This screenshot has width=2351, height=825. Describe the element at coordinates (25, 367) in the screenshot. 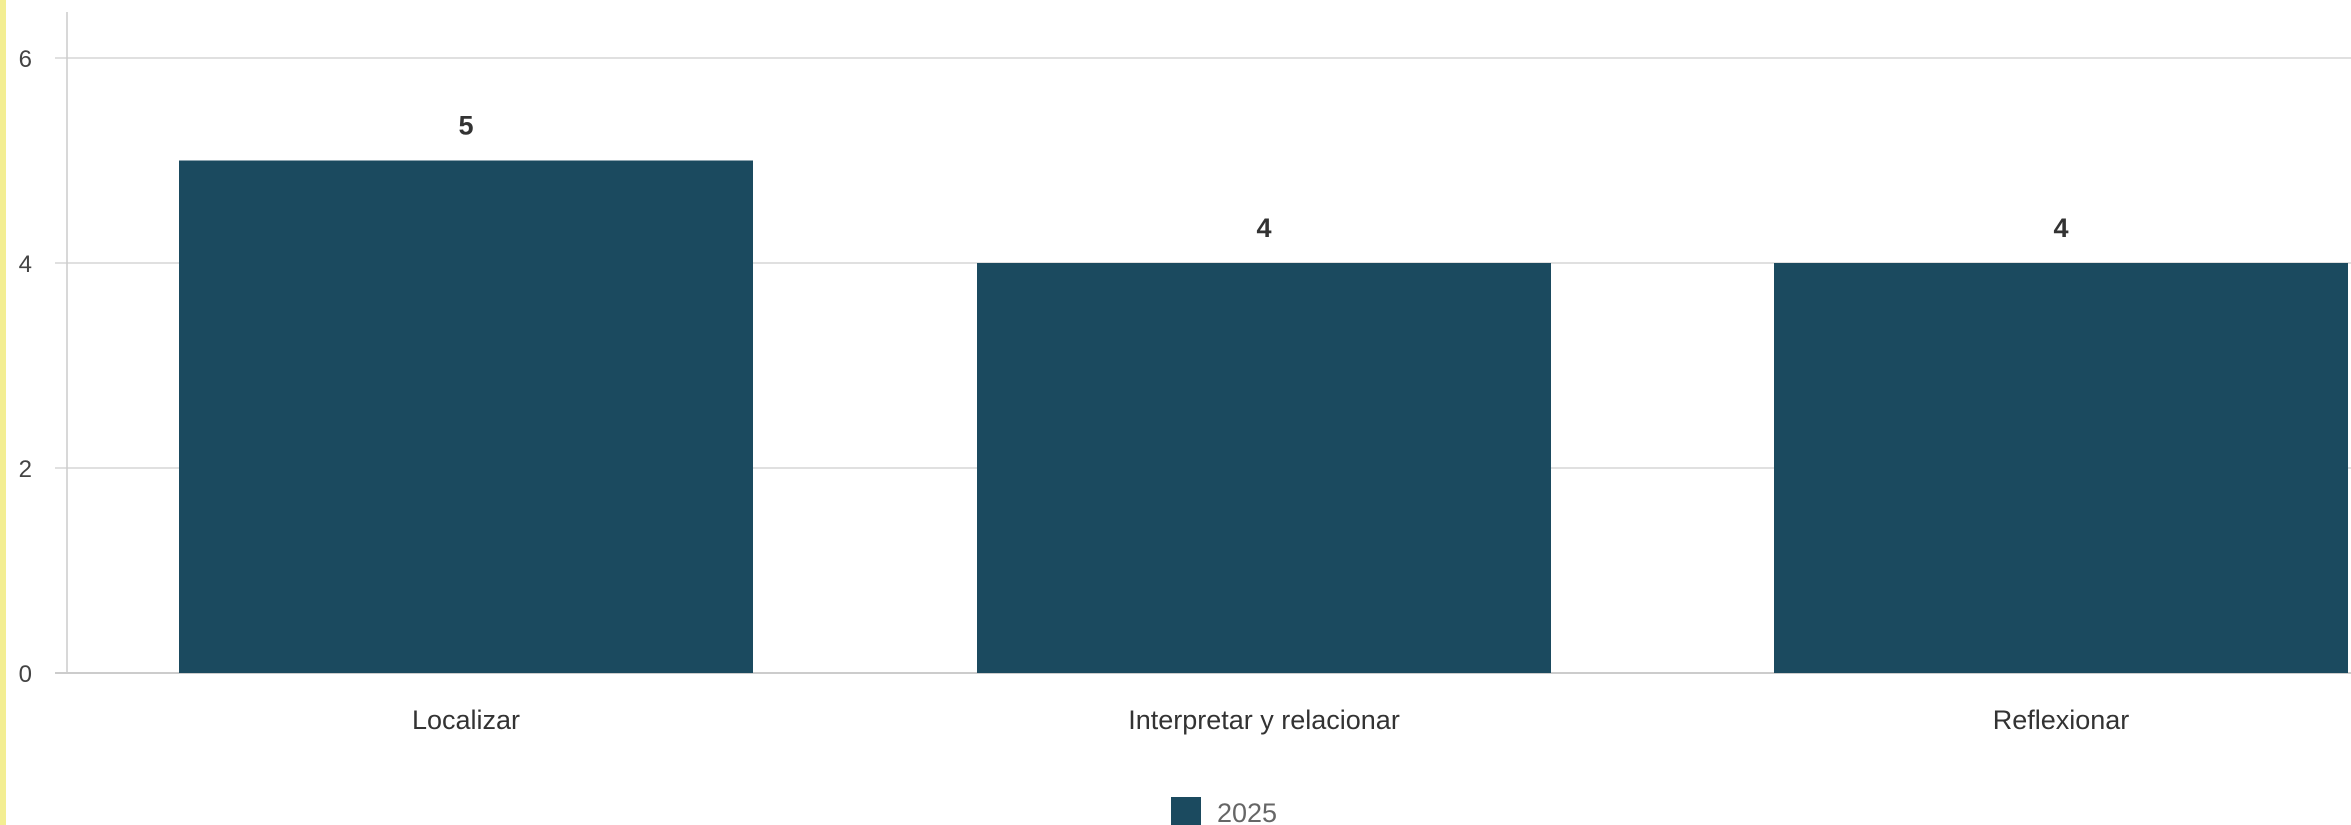

I see `y-axis-ticks: 0 2 4 6` at that location.